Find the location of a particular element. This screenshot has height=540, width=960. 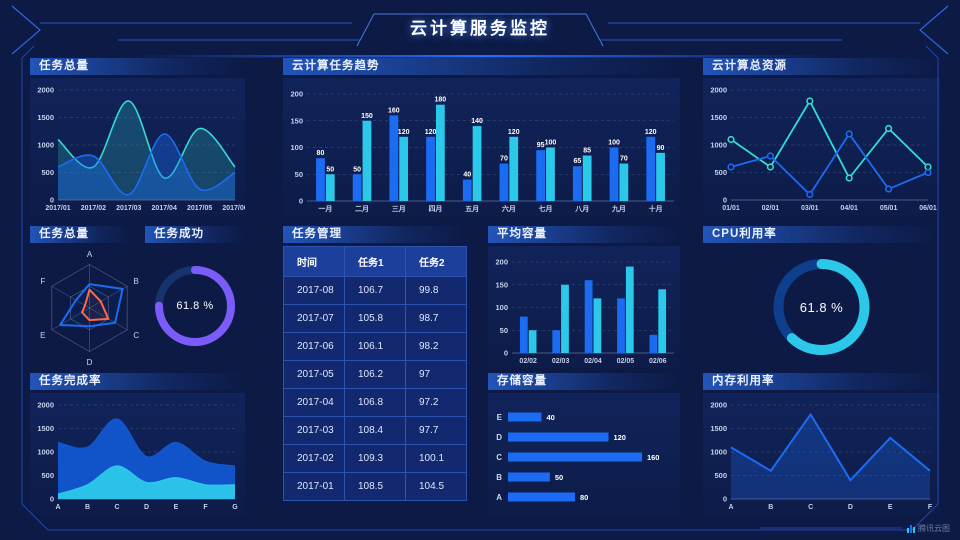

table-row: 2017-07 105.8 98.7 is located at coordinates (375, 318).